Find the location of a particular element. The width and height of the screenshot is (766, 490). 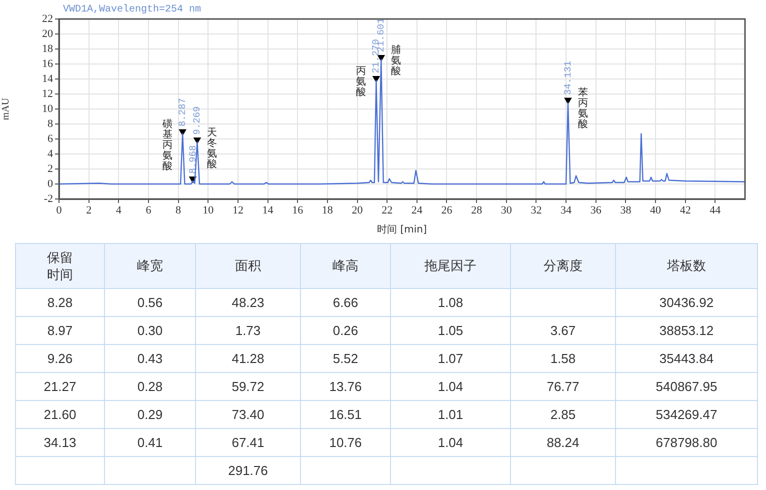

text: 1.01 is located at coordinates (450, 414).